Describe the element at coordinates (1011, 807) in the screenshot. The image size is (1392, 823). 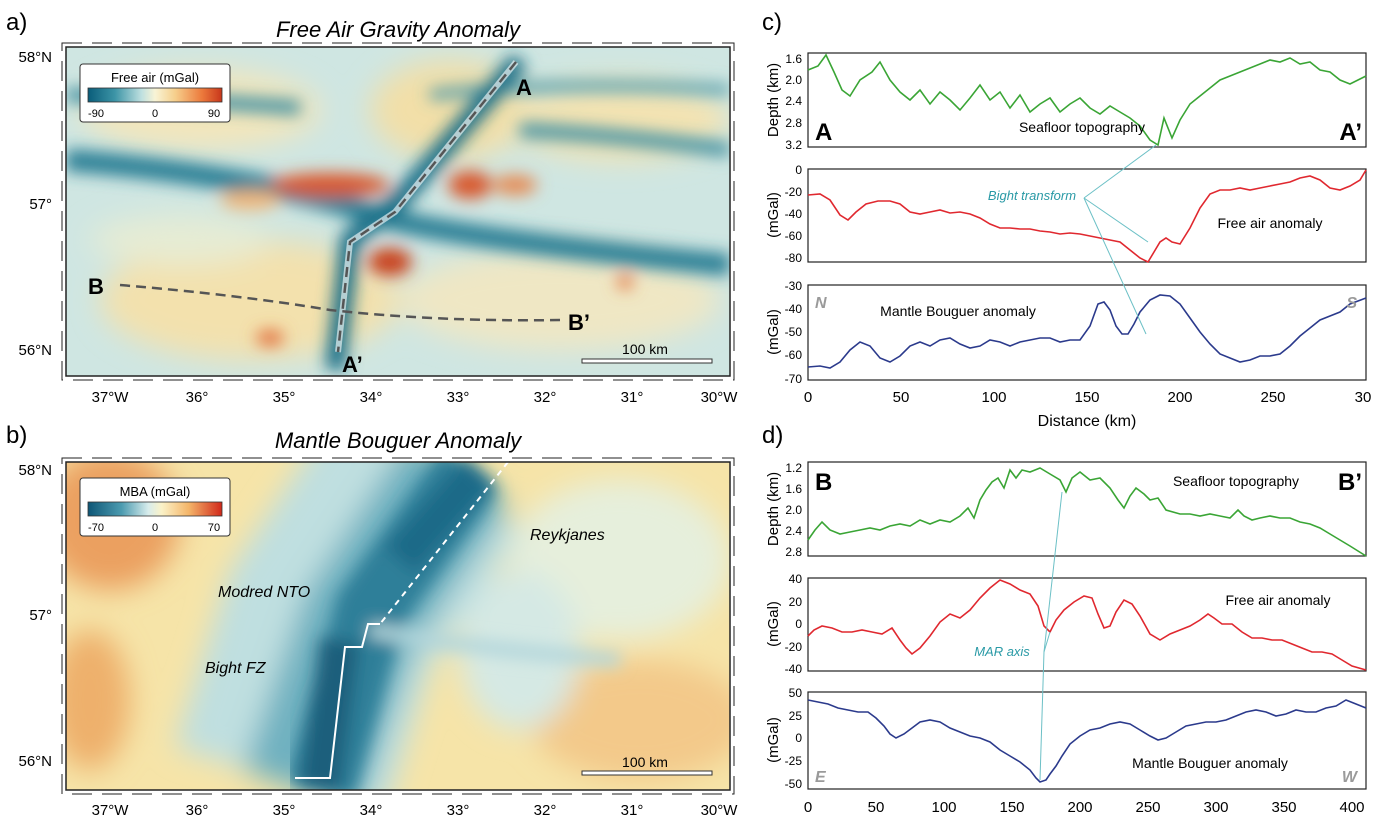
I see `d-xtick-3: 150` at that location.